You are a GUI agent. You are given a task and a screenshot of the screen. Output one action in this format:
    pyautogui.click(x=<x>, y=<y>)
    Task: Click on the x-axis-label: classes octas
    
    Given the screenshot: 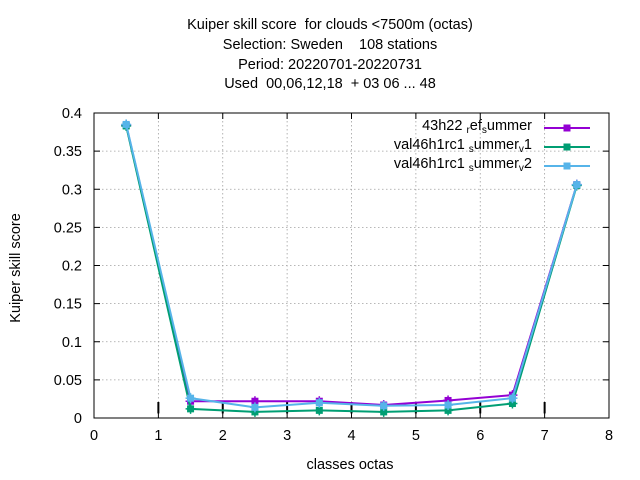 What is the action you would take?
    pyautogui.click(x=350, y=465)
    